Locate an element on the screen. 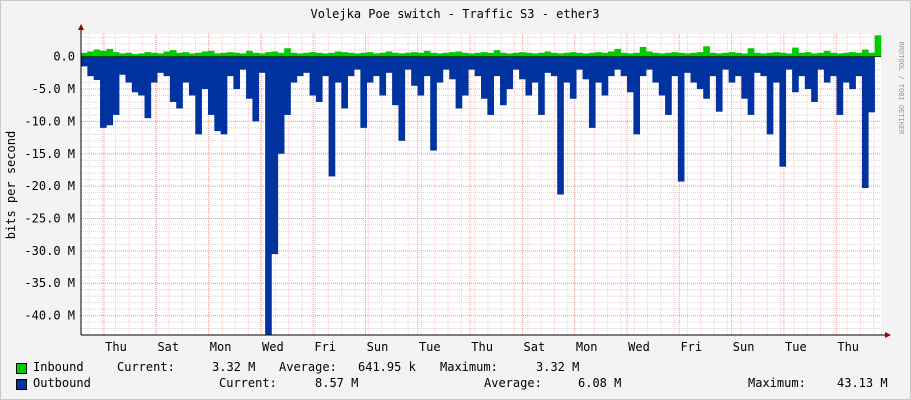  inbound-maximum: 3.32 M is located at coordinates (558, 367).